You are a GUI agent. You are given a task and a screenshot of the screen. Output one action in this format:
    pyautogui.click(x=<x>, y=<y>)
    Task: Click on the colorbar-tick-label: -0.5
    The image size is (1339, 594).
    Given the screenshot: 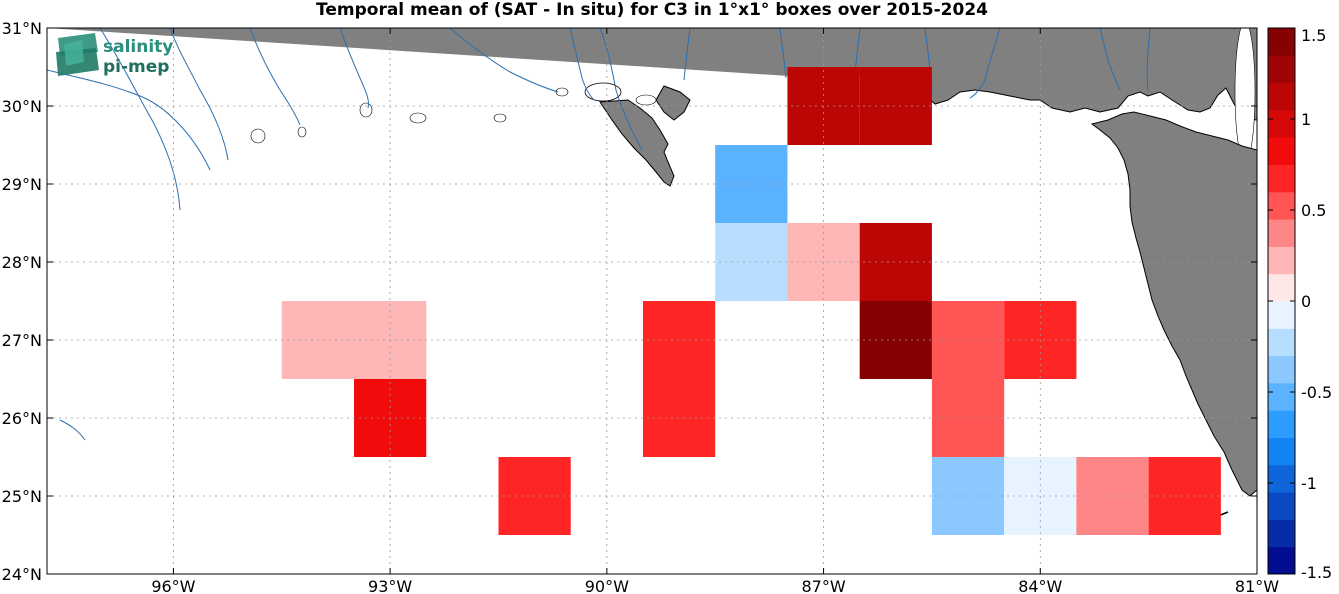 What is the action you would take?
    pyautogui.click(x=1316, y=392)
    